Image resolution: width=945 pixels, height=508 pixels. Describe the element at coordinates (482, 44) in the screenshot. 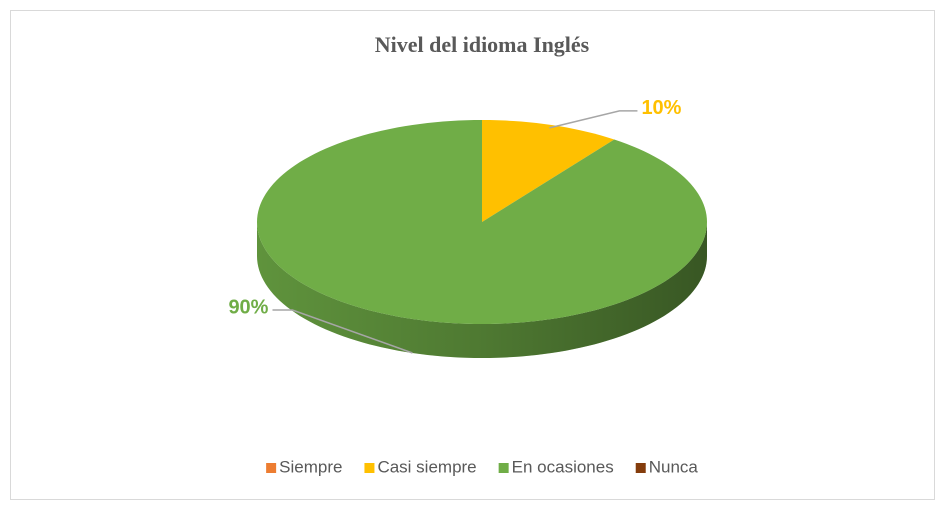

I see `chart-title: Nivel del idioma Inglés` at that location.